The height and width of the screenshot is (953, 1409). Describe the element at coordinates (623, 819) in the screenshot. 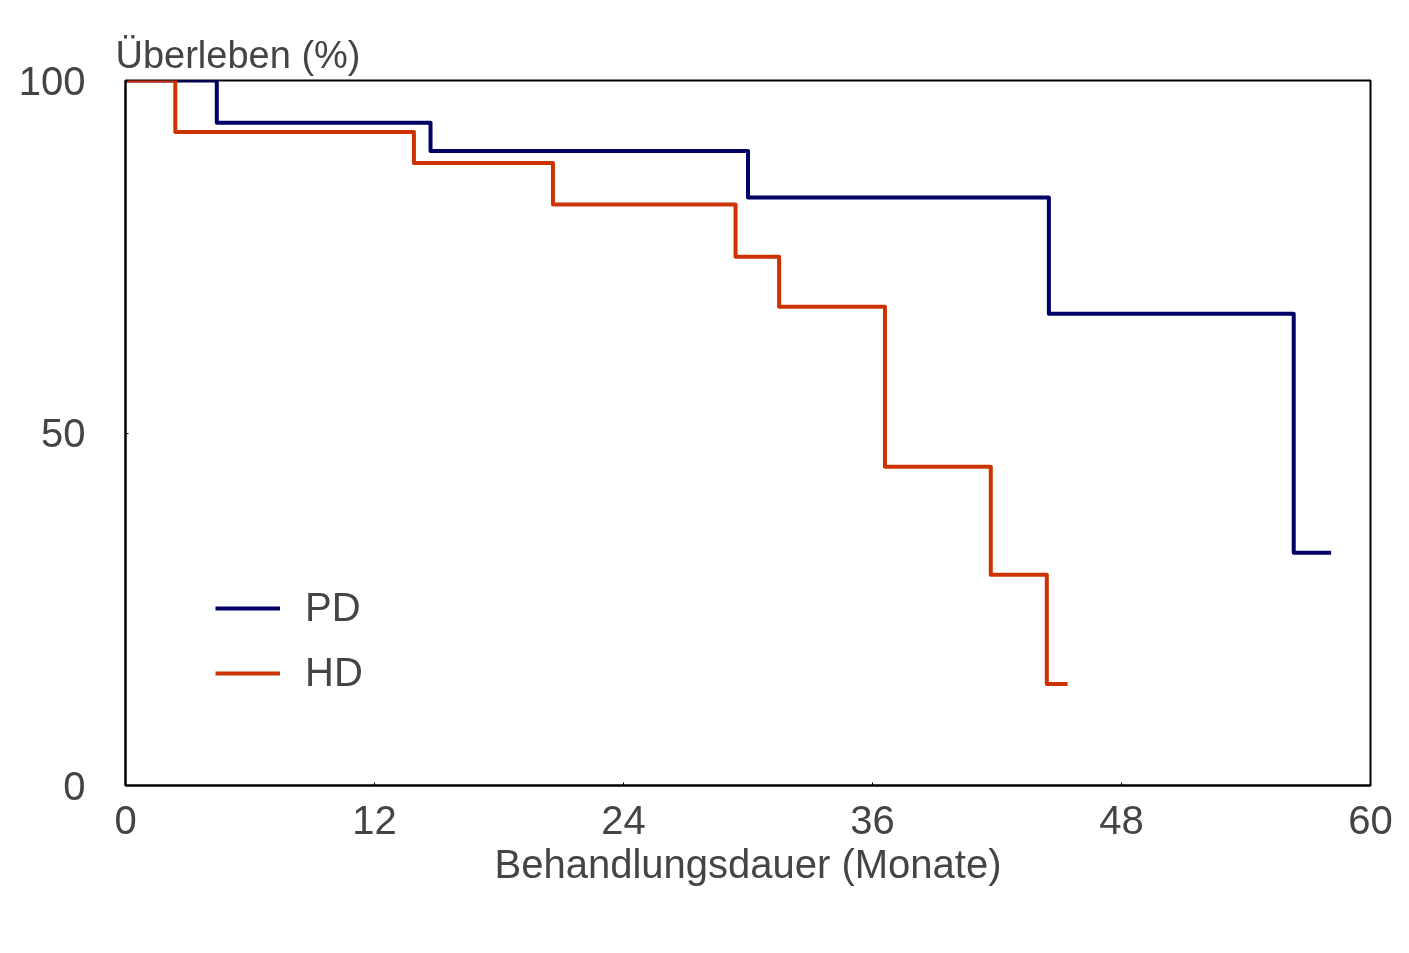

I see `x-tick-label: 24` at that location.